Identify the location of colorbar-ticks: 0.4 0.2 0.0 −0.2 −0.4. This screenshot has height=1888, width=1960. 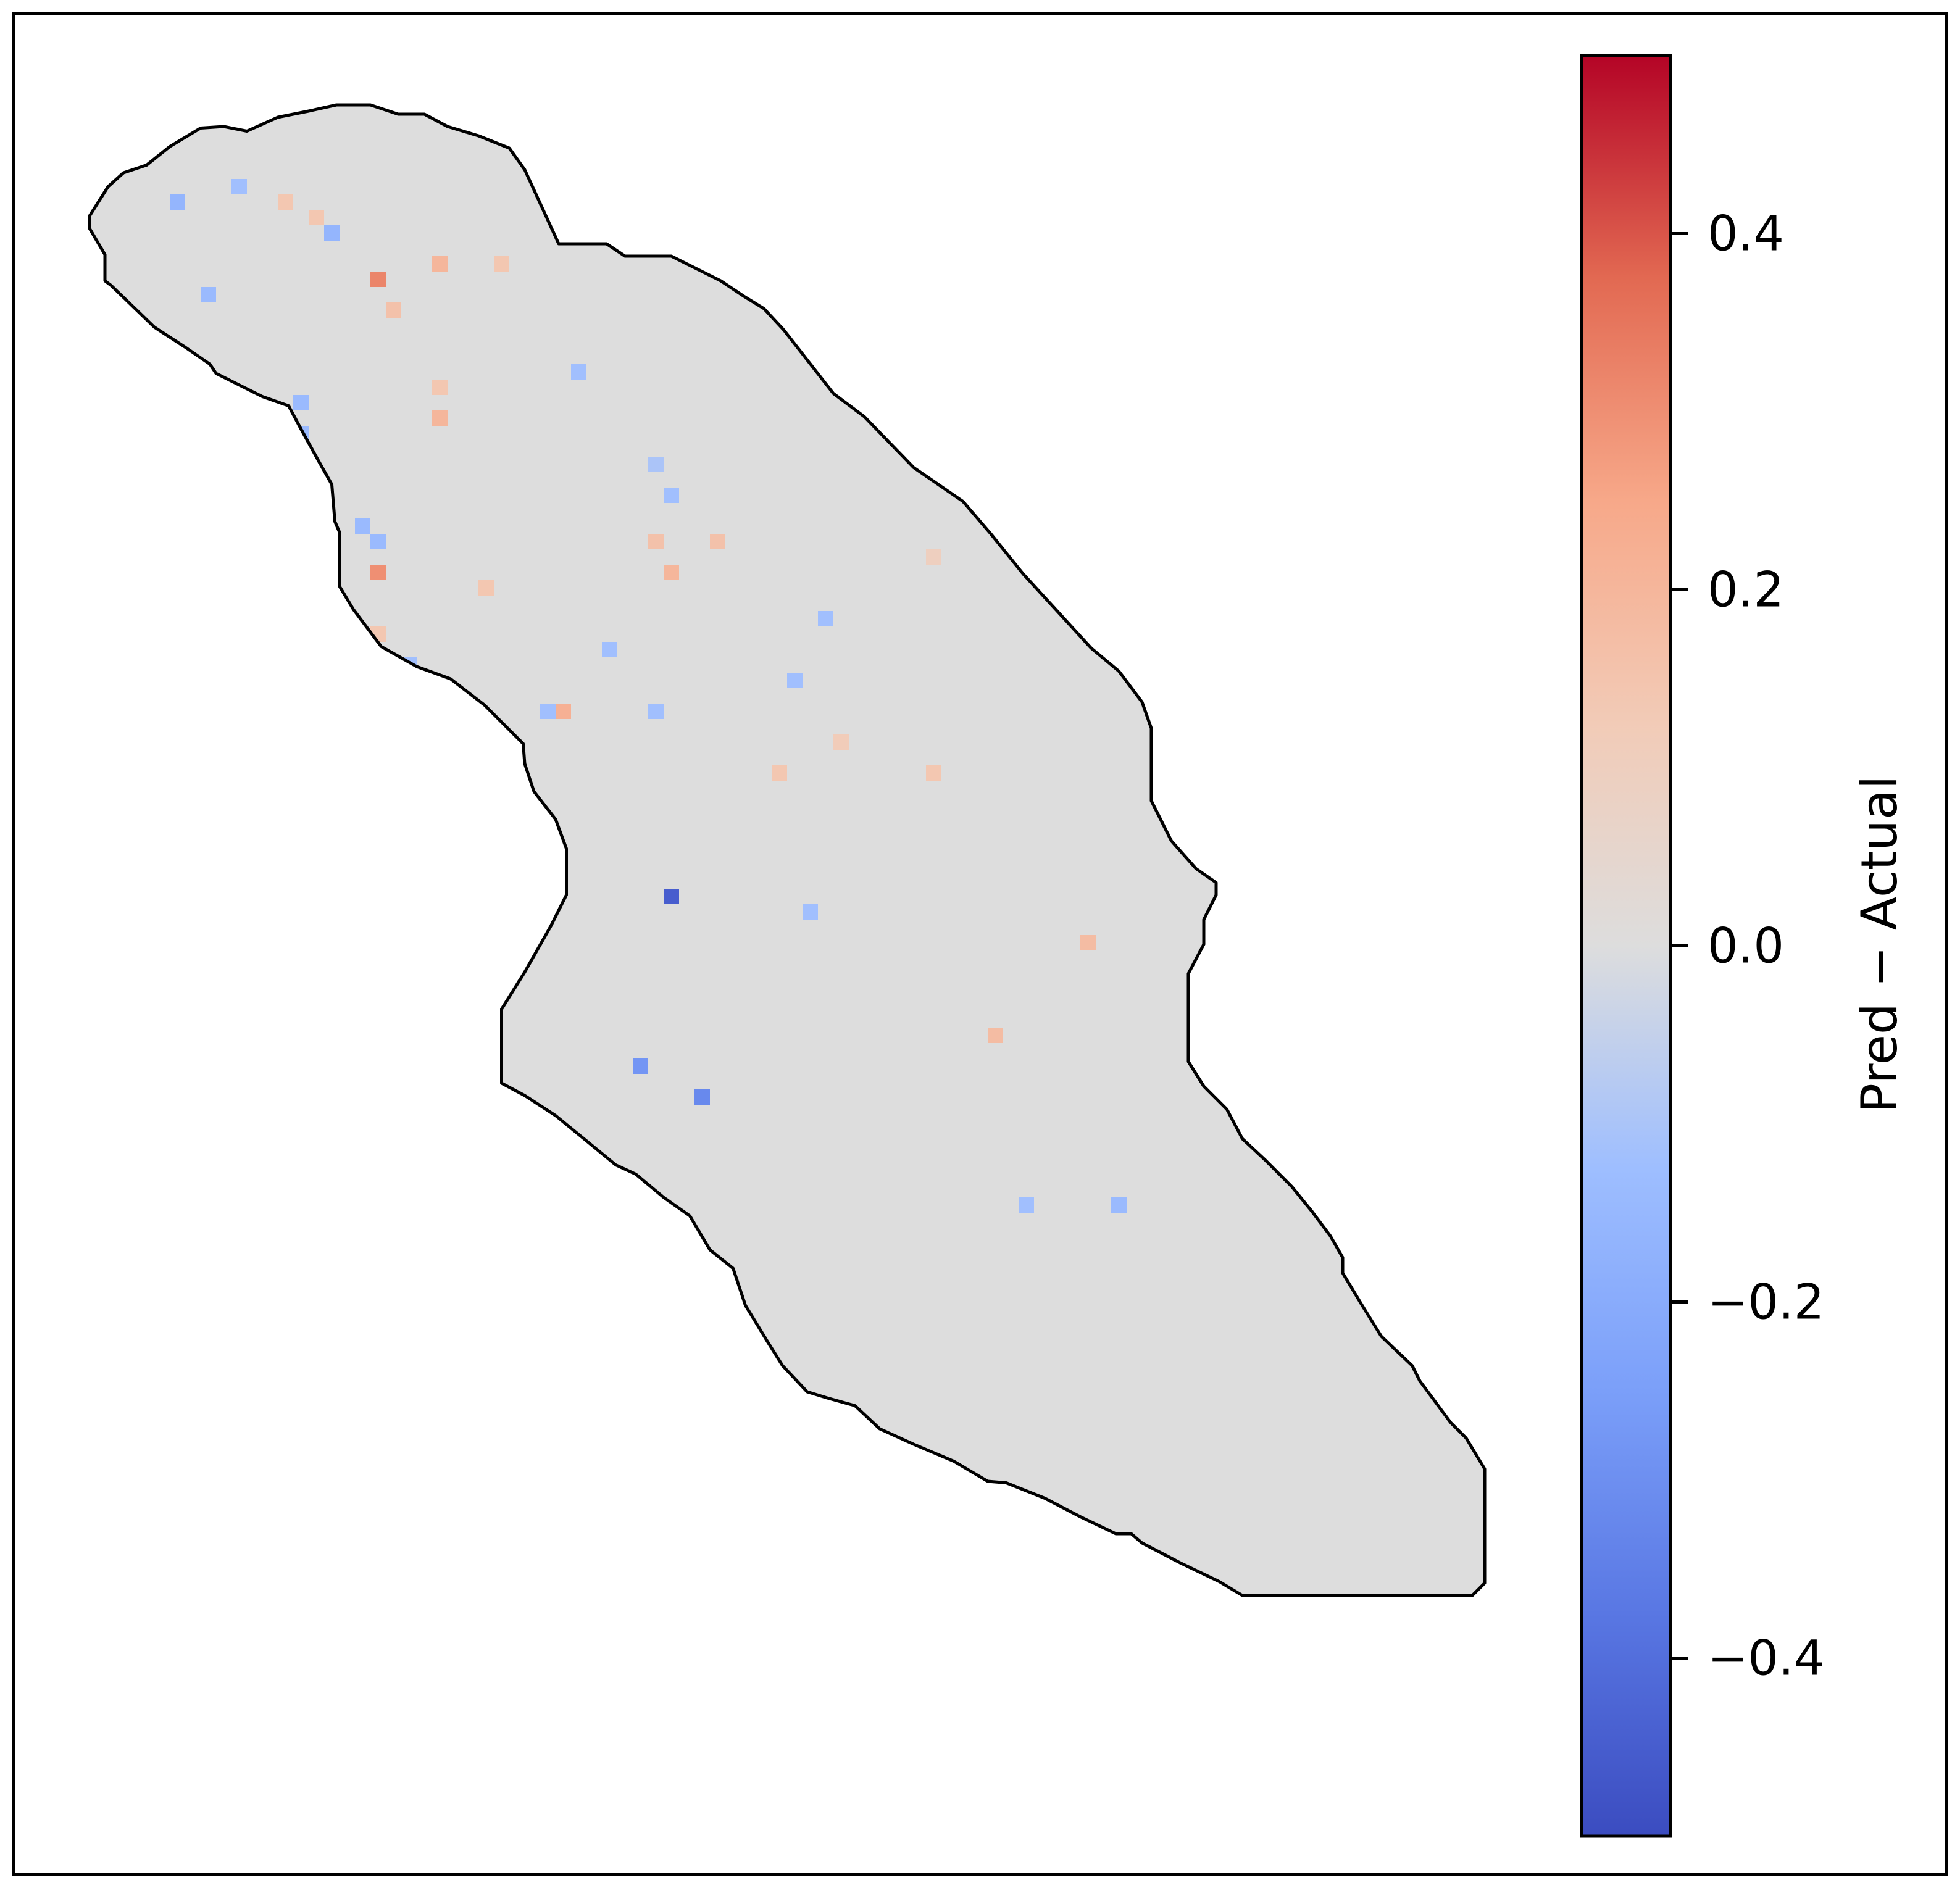
(1747, 947).